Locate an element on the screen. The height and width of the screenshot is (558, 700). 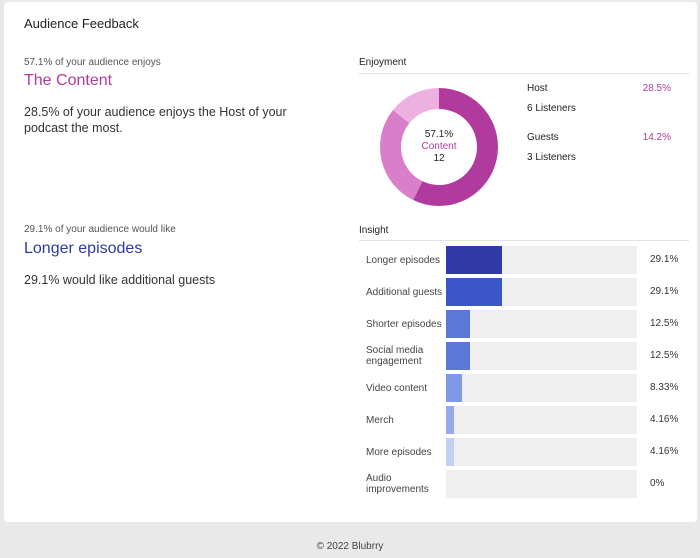
content-kicker: 57.1% of your audience enjoys is located at coordinates (92, 62).